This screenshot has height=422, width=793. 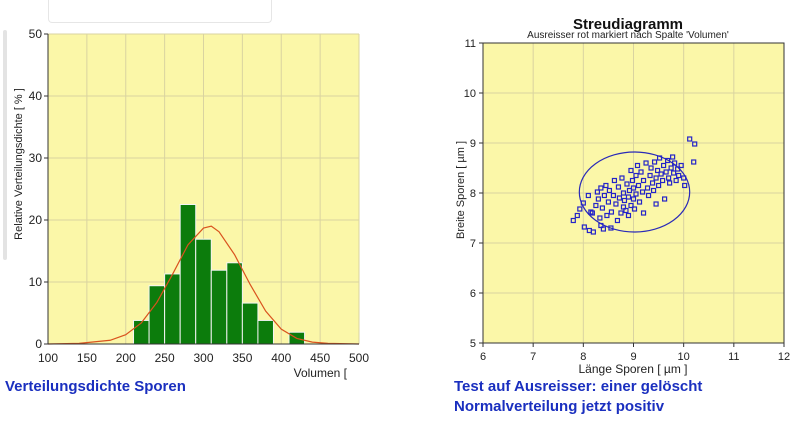 I want to click on top-strip, so click(x=160, y=11).